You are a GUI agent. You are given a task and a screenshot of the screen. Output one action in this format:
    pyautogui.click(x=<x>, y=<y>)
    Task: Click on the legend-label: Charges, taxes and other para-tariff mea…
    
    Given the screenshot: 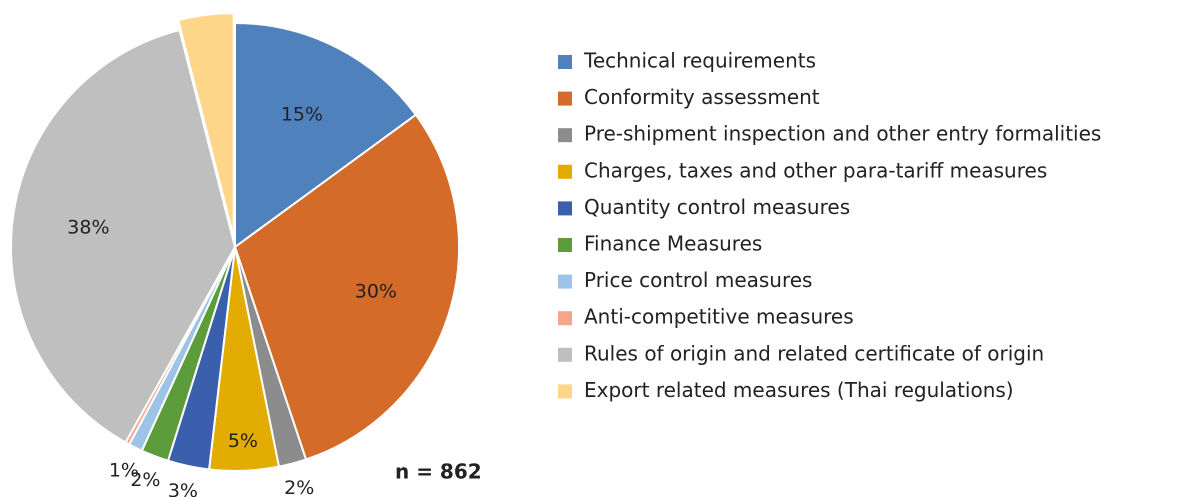 What is the action you would take?
    pyautogui.click(x=815, y=170)
    